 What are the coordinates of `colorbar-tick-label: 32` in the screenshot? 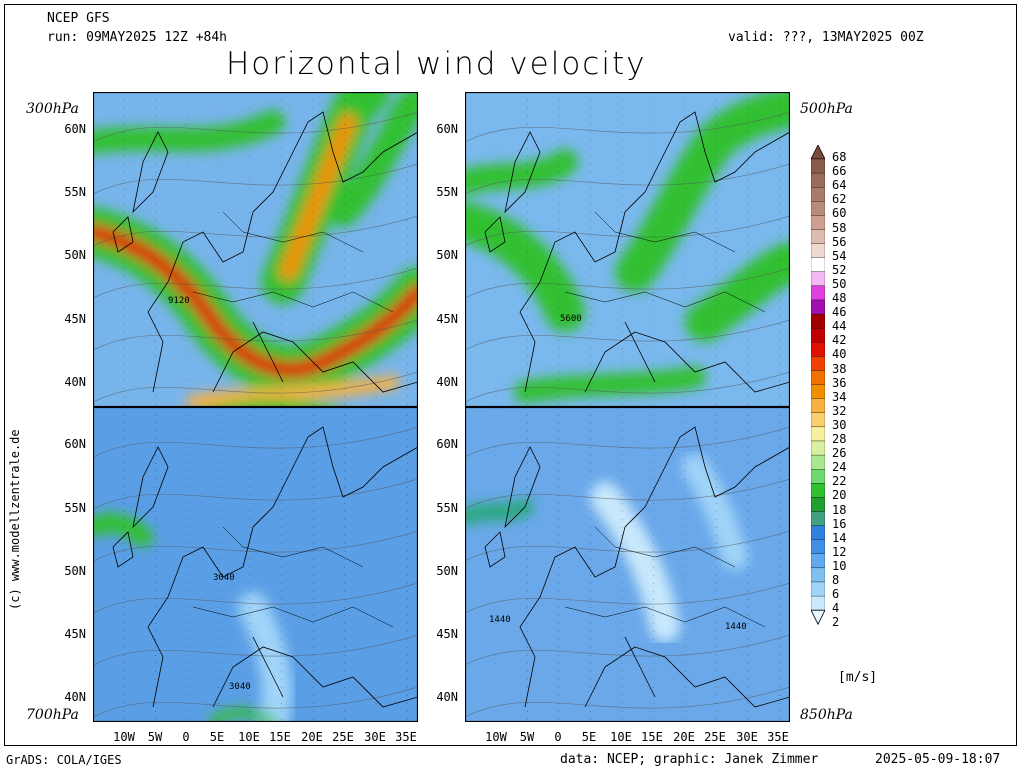 It's located at (839, 410).